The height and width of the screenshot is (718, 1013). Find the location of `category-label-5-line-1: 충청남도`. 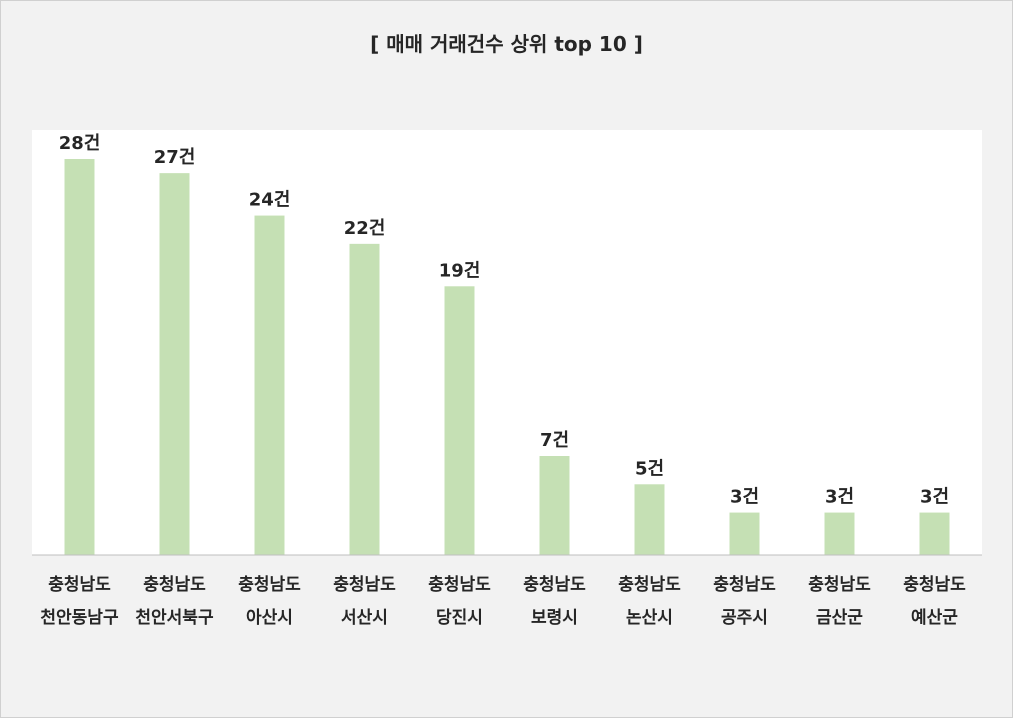

category-label-5-line-1: 충청남도 is located at coordinates (459, 584).